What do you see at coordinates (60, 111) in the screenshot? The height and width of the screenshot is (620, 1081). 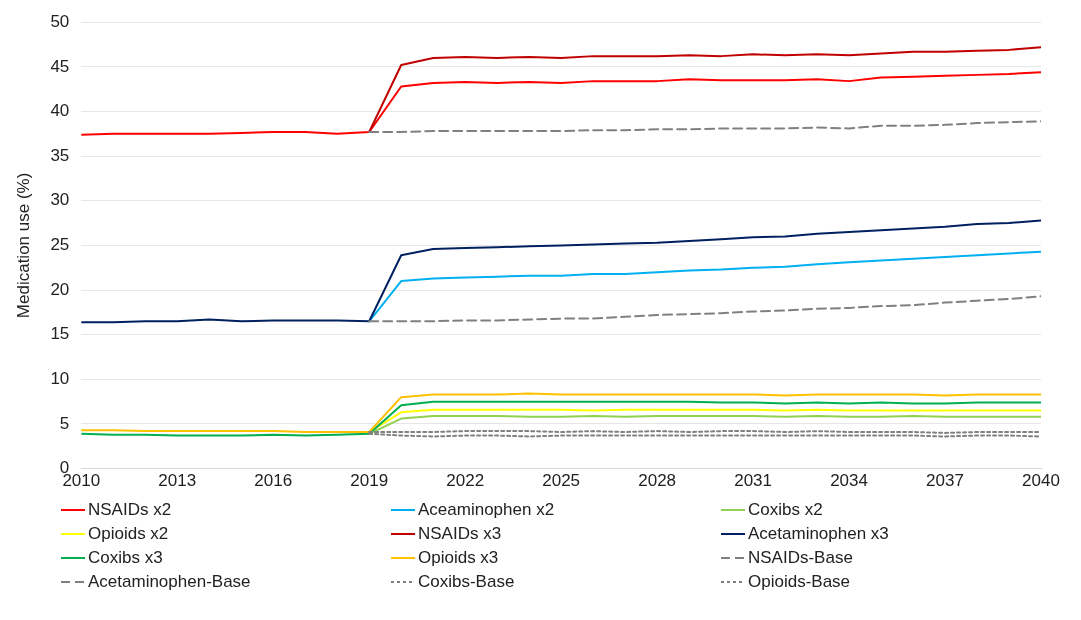 I see `y-tick-label: 40` at bounding box center [60, 111].